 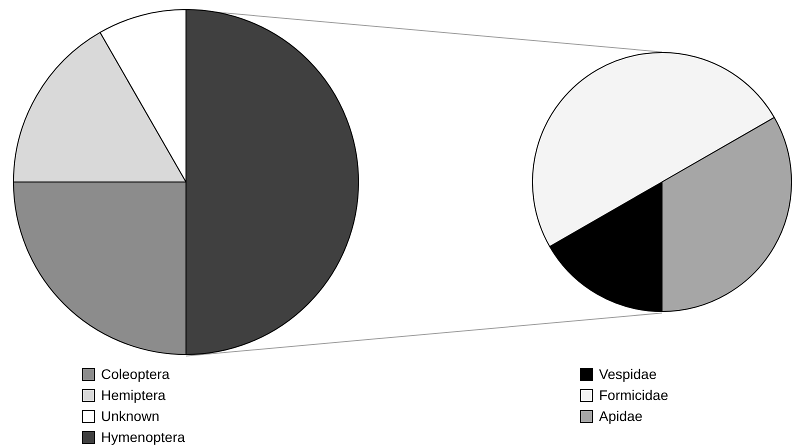 I want to click on legend-label: Formicidae, so click(x=633, y=395).